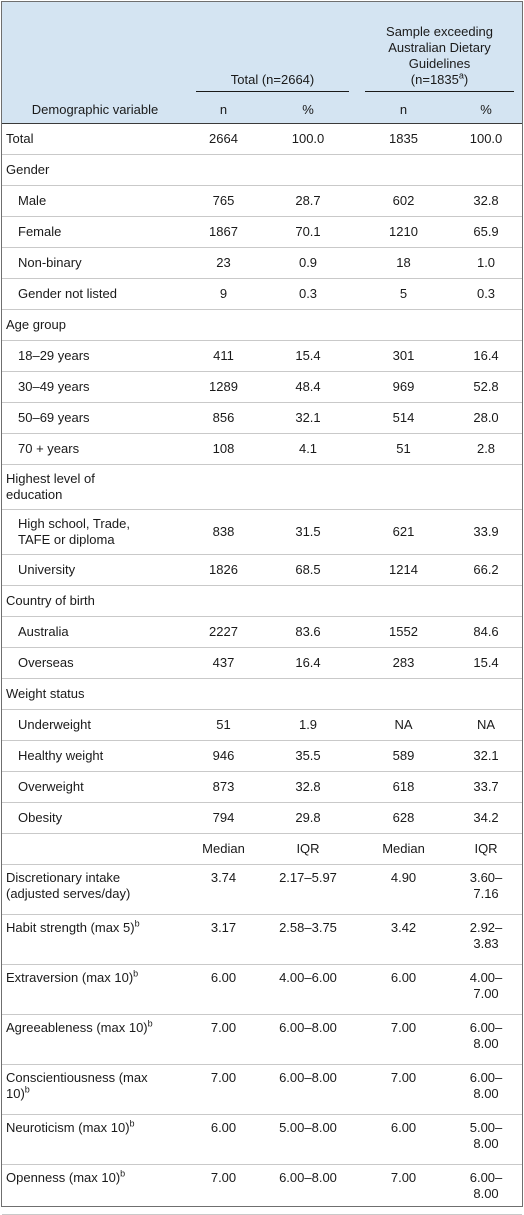 This screenshot has width=524, height=1215. Describe the element at coordinates (404, 263) in the screenshot. I see `table-cell: 18` at that location.